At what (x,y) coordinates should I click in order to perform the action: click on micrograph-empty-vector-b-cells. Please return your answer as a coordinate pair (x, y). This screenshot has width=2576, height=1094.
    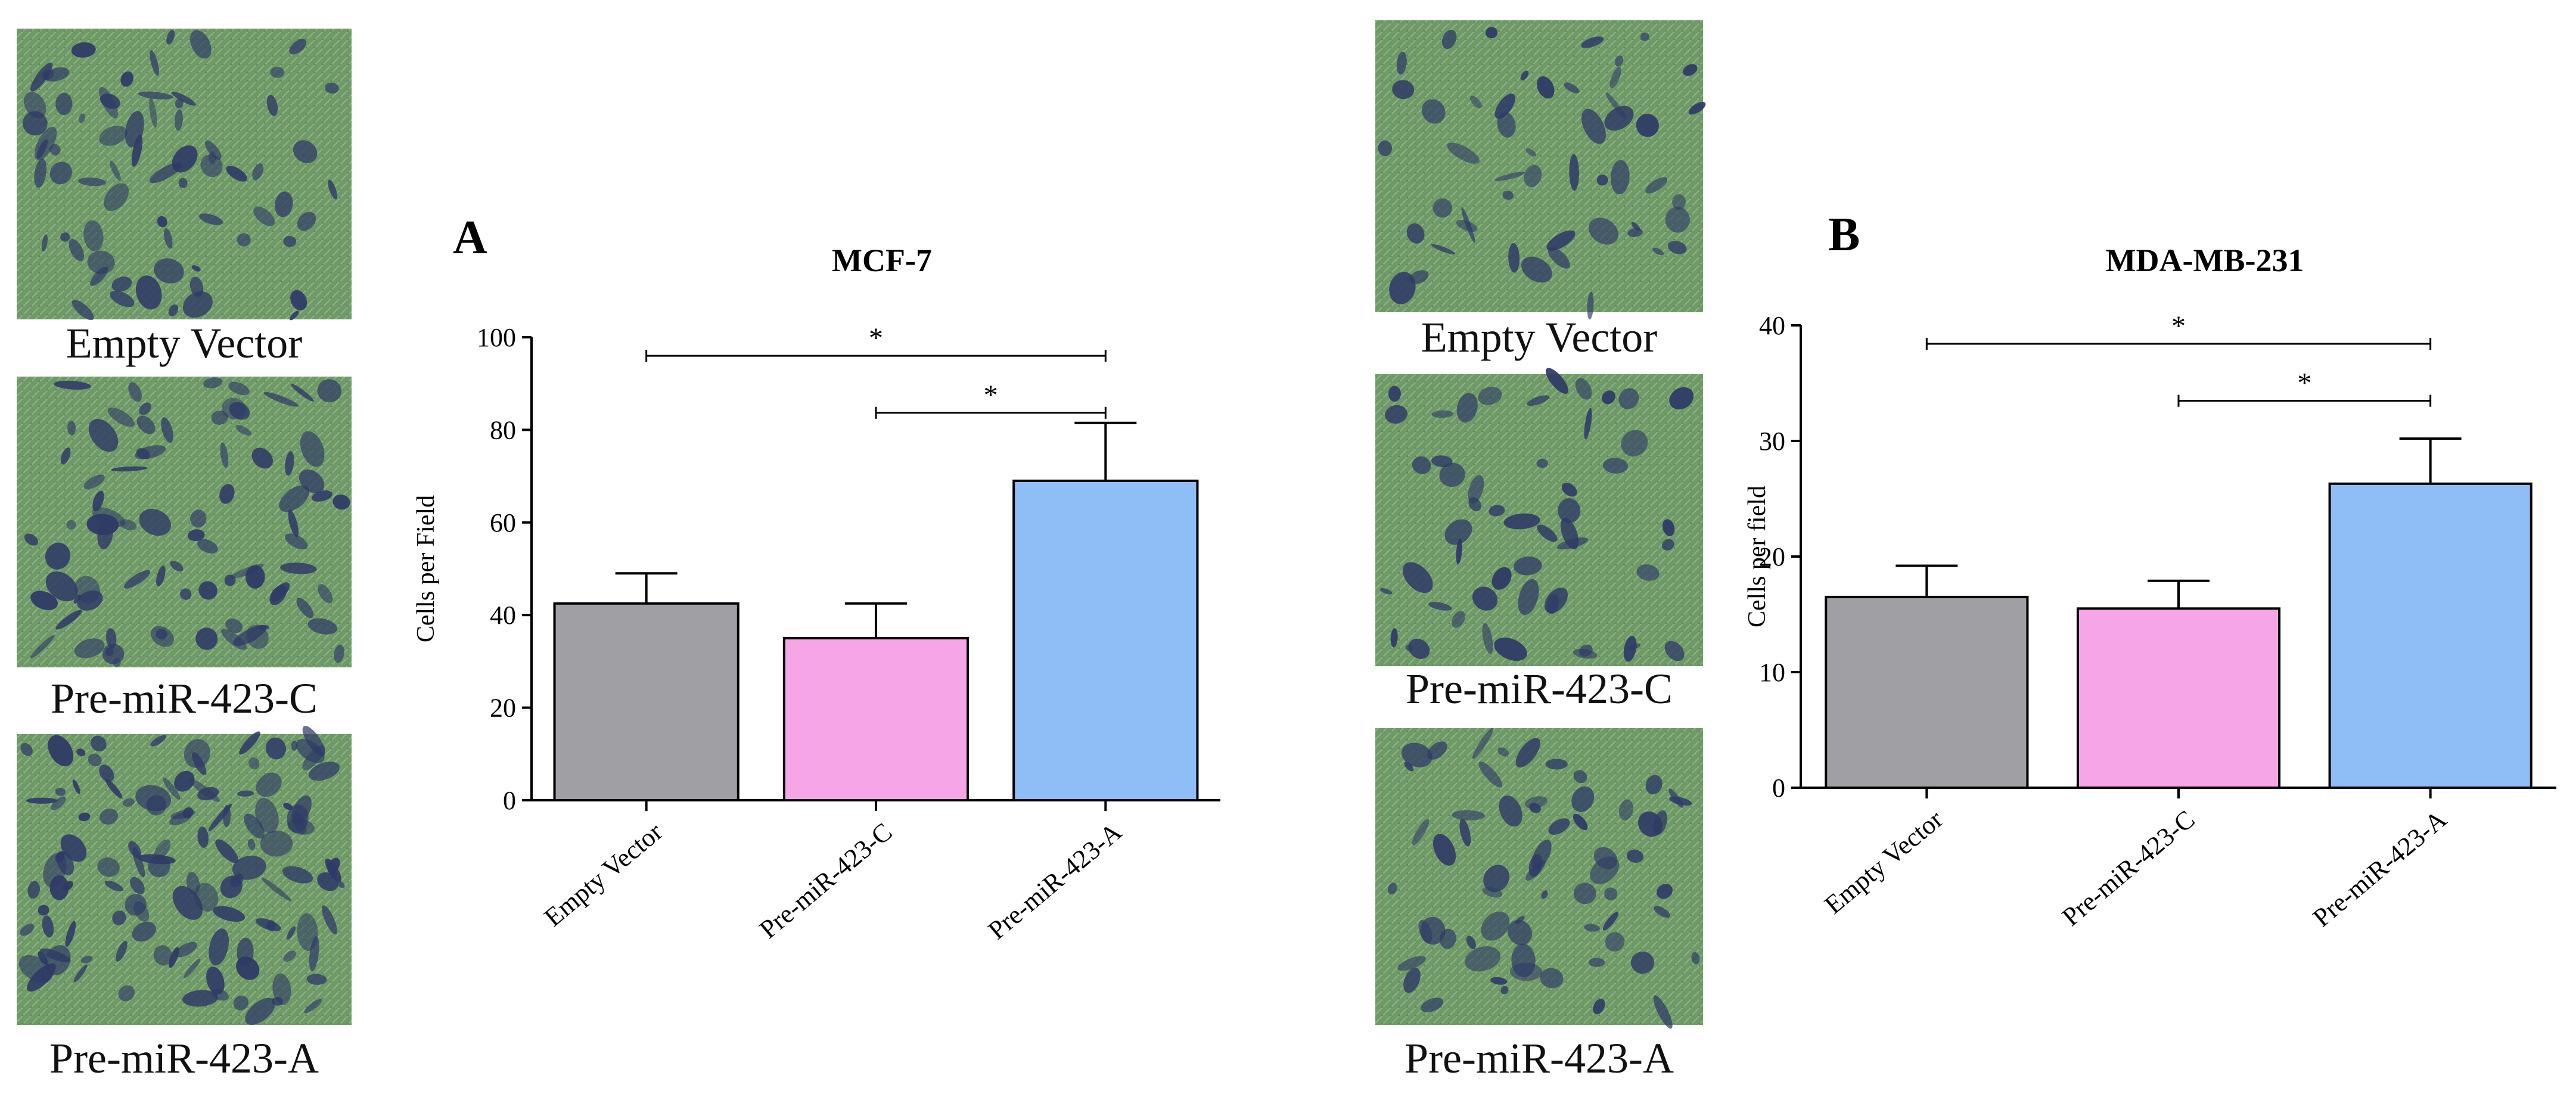
    Looking at the image, I should click on (1542, 173).